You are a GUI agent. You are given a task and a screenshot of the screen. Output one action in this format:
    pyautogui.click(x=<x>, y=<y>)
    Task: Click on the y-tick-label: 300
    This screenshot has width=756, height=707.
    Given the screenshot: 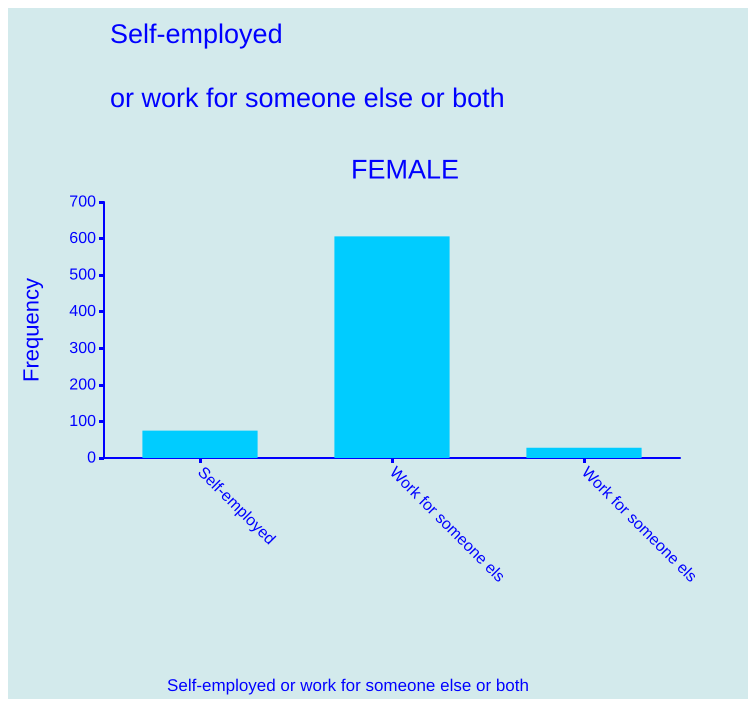 What is the action you would take?
    pyautogui.click(x=82, y=348)
    